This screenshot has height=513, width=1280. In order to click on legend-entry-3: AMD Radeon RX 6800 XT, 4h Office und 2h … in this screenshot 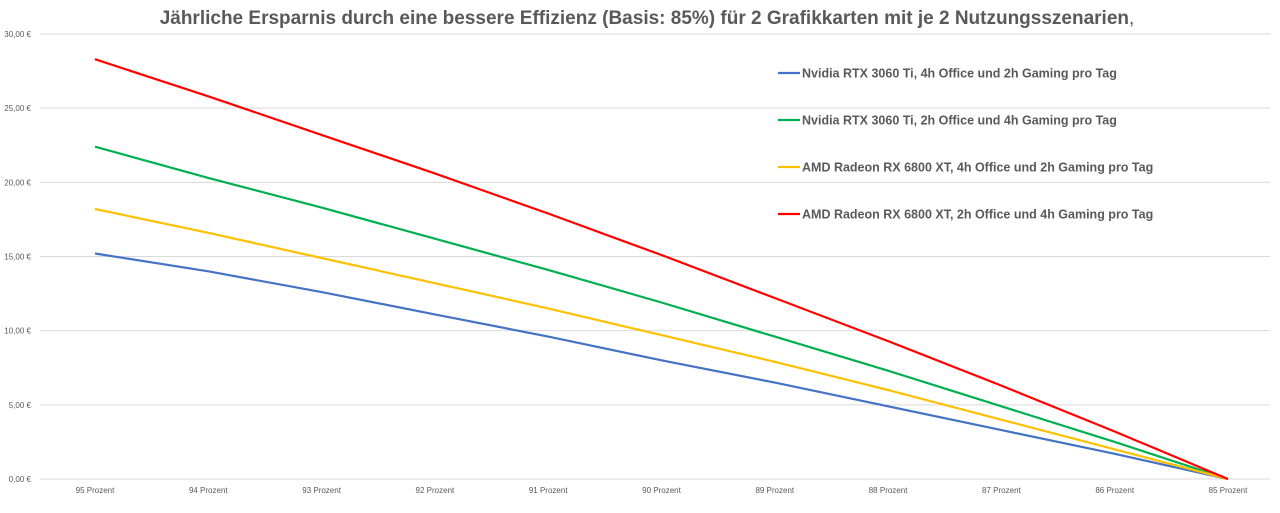, I will do `click(977, 168)`.